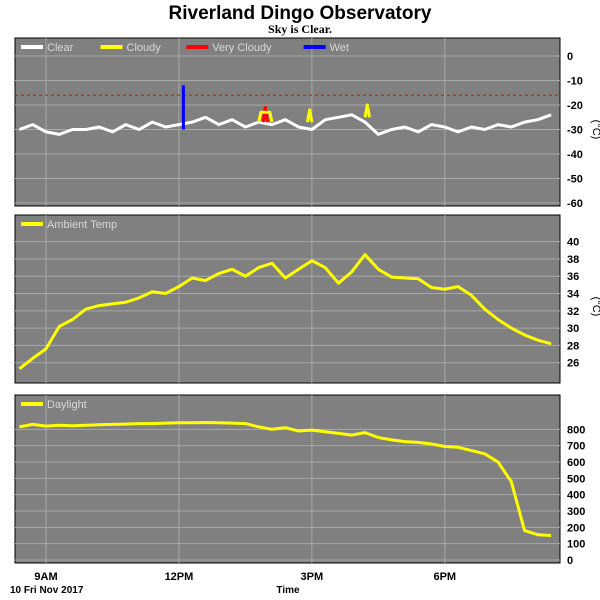 This screenshot has height=600, width=600. I want to click on x-tick-label: 3PM, so click(312, 577).